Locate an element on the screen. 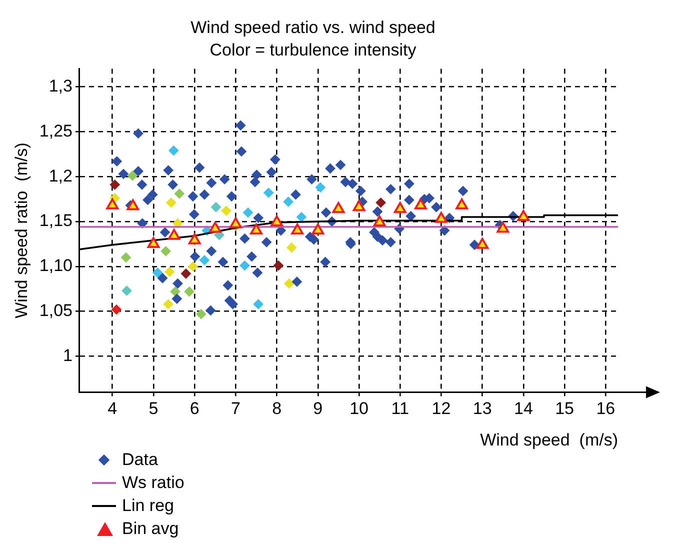  chart-title: Wind speed ratio vs. wind speed is located at coordinates (313, 27).